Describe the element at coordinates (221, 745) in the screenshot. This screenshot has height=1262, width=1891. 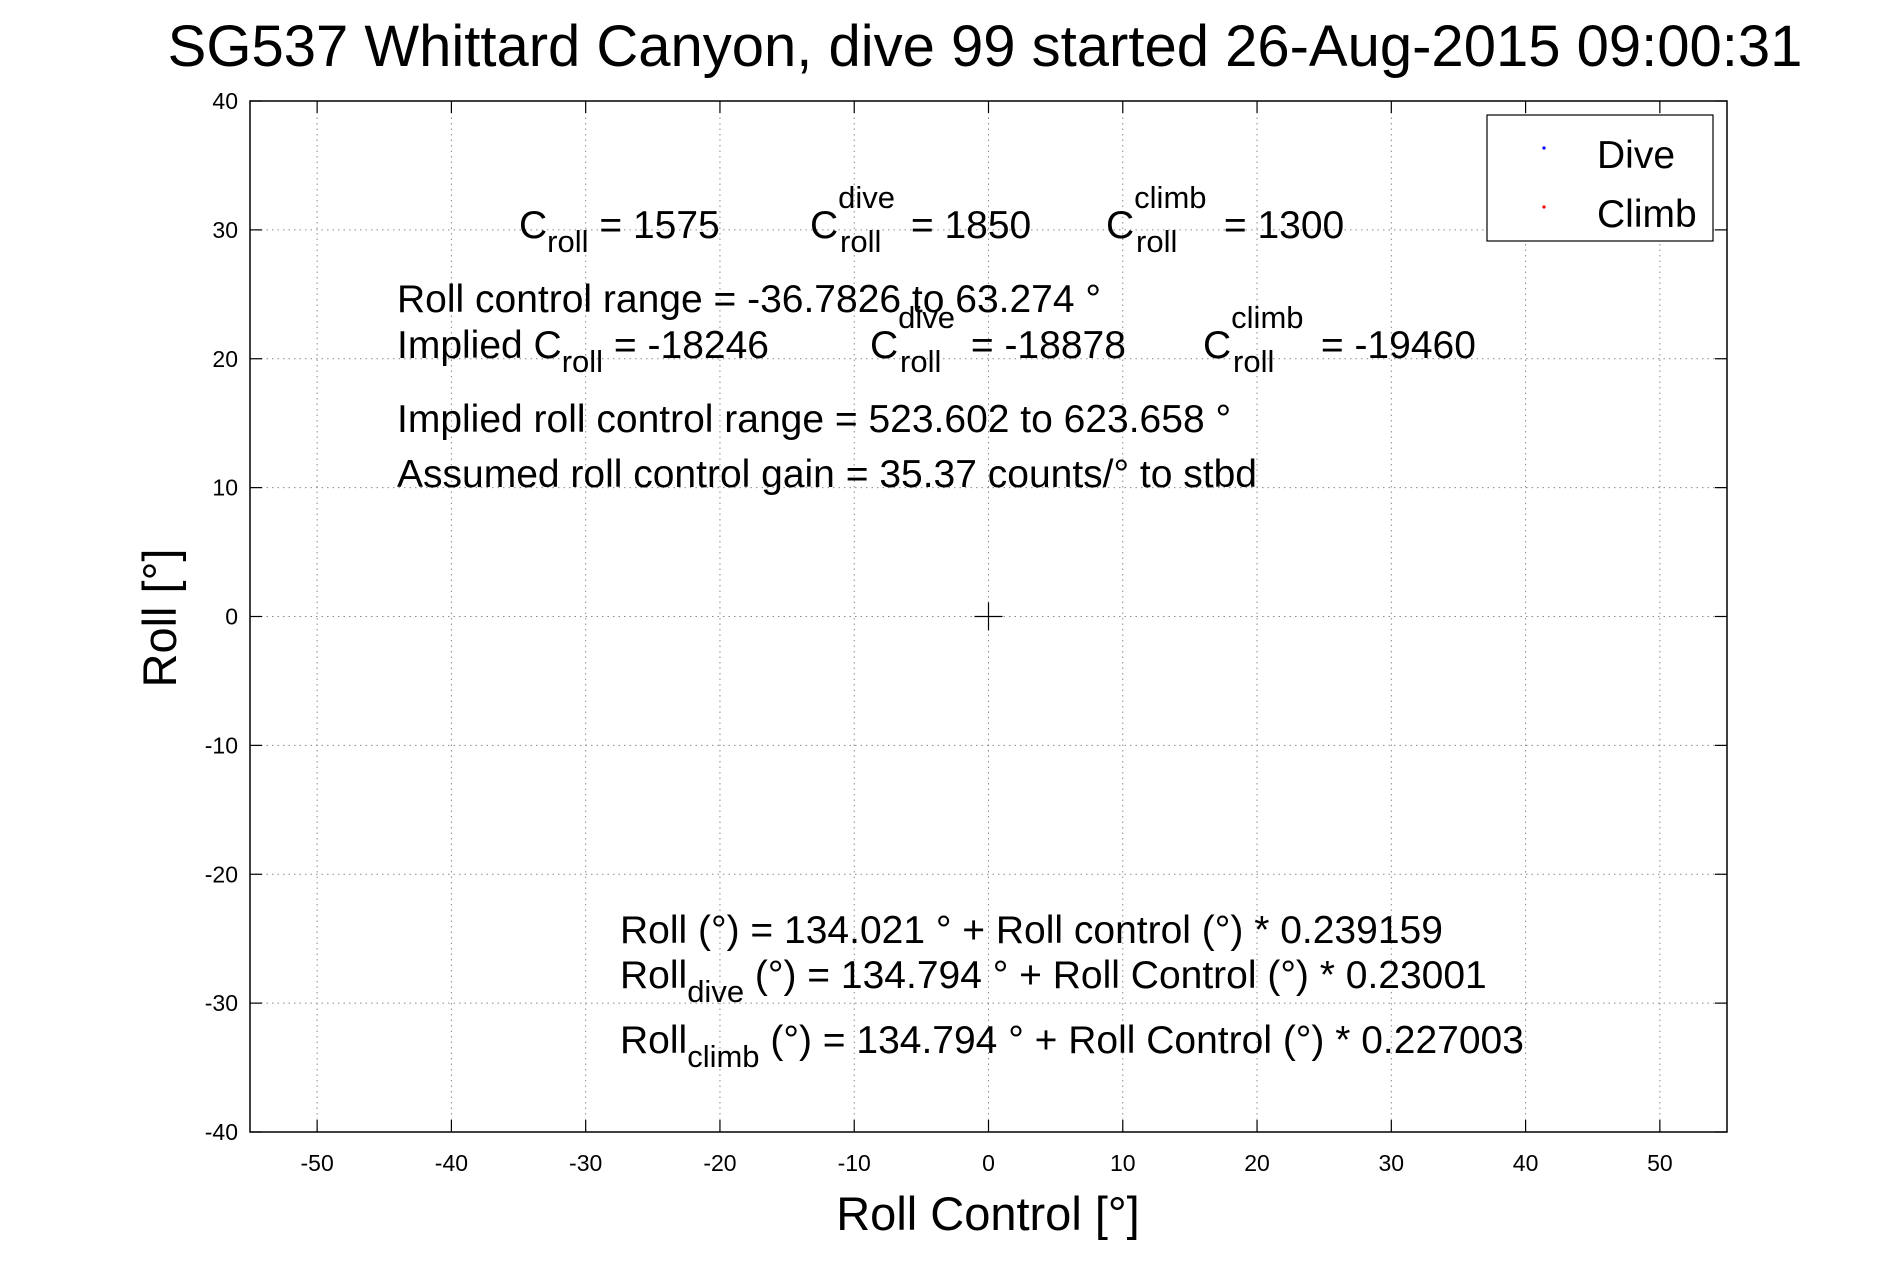
I see `y-tick-label: -10` at that location.